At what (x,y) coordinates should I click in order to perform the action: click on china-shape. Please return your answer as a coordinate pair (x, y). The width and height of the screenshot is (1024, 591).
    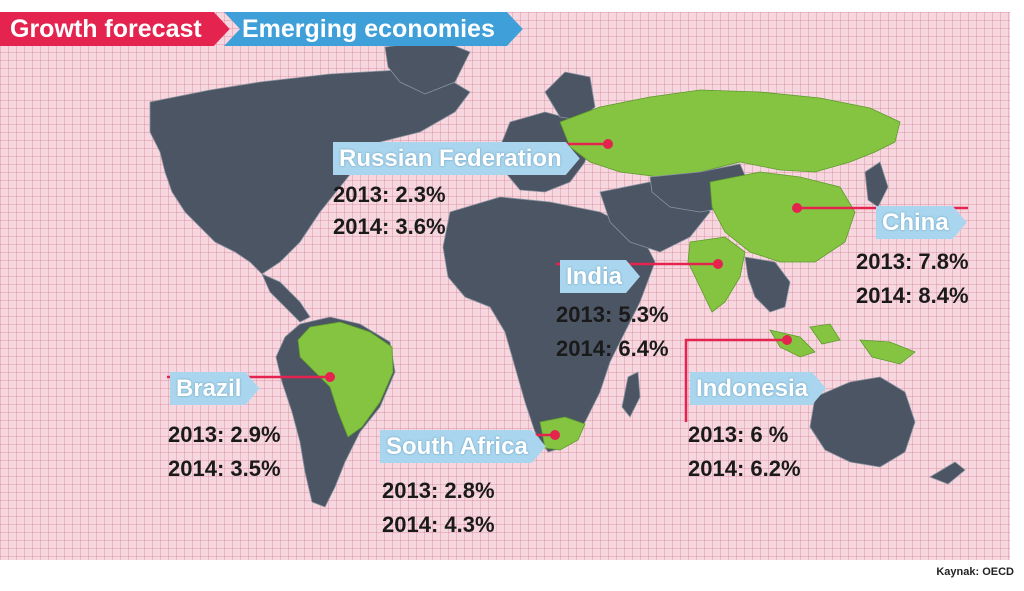
    Looking at the image, I should click on (782, 217).